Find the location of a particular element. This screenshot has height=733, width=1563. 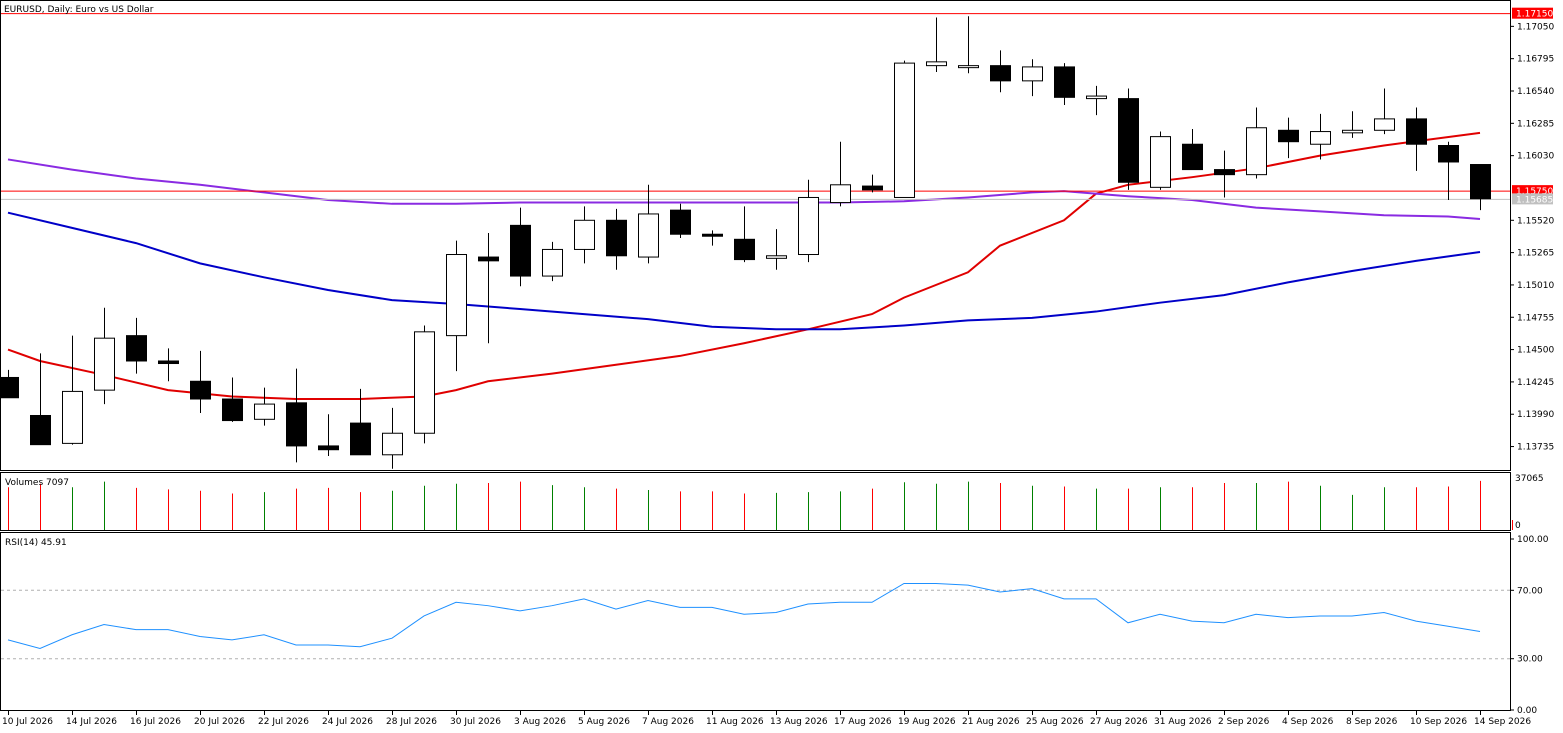

price-tick-label: 1.17050 is located at coordinates (1535, 27).